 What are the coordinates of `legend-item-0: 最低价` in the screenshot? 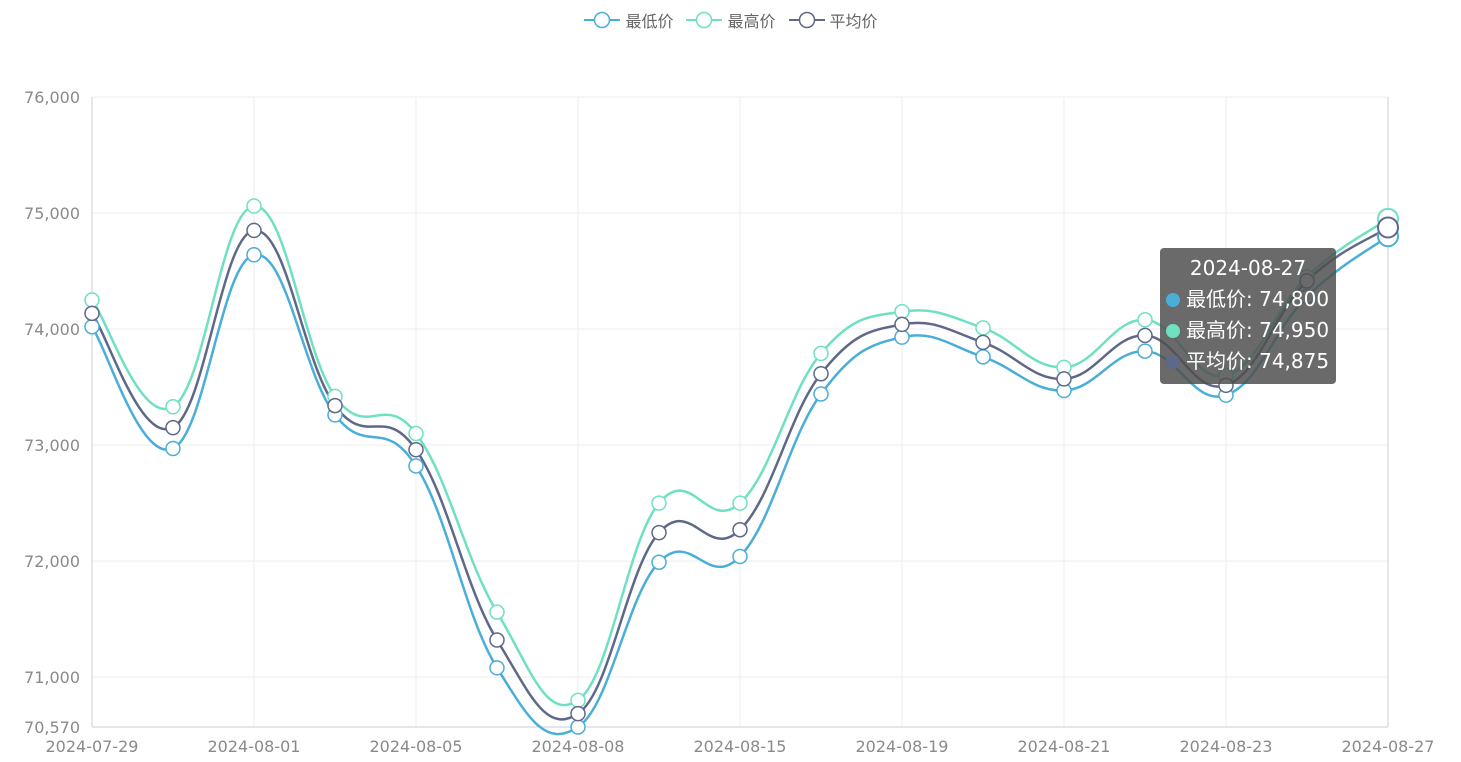 It's located at (628, 20).